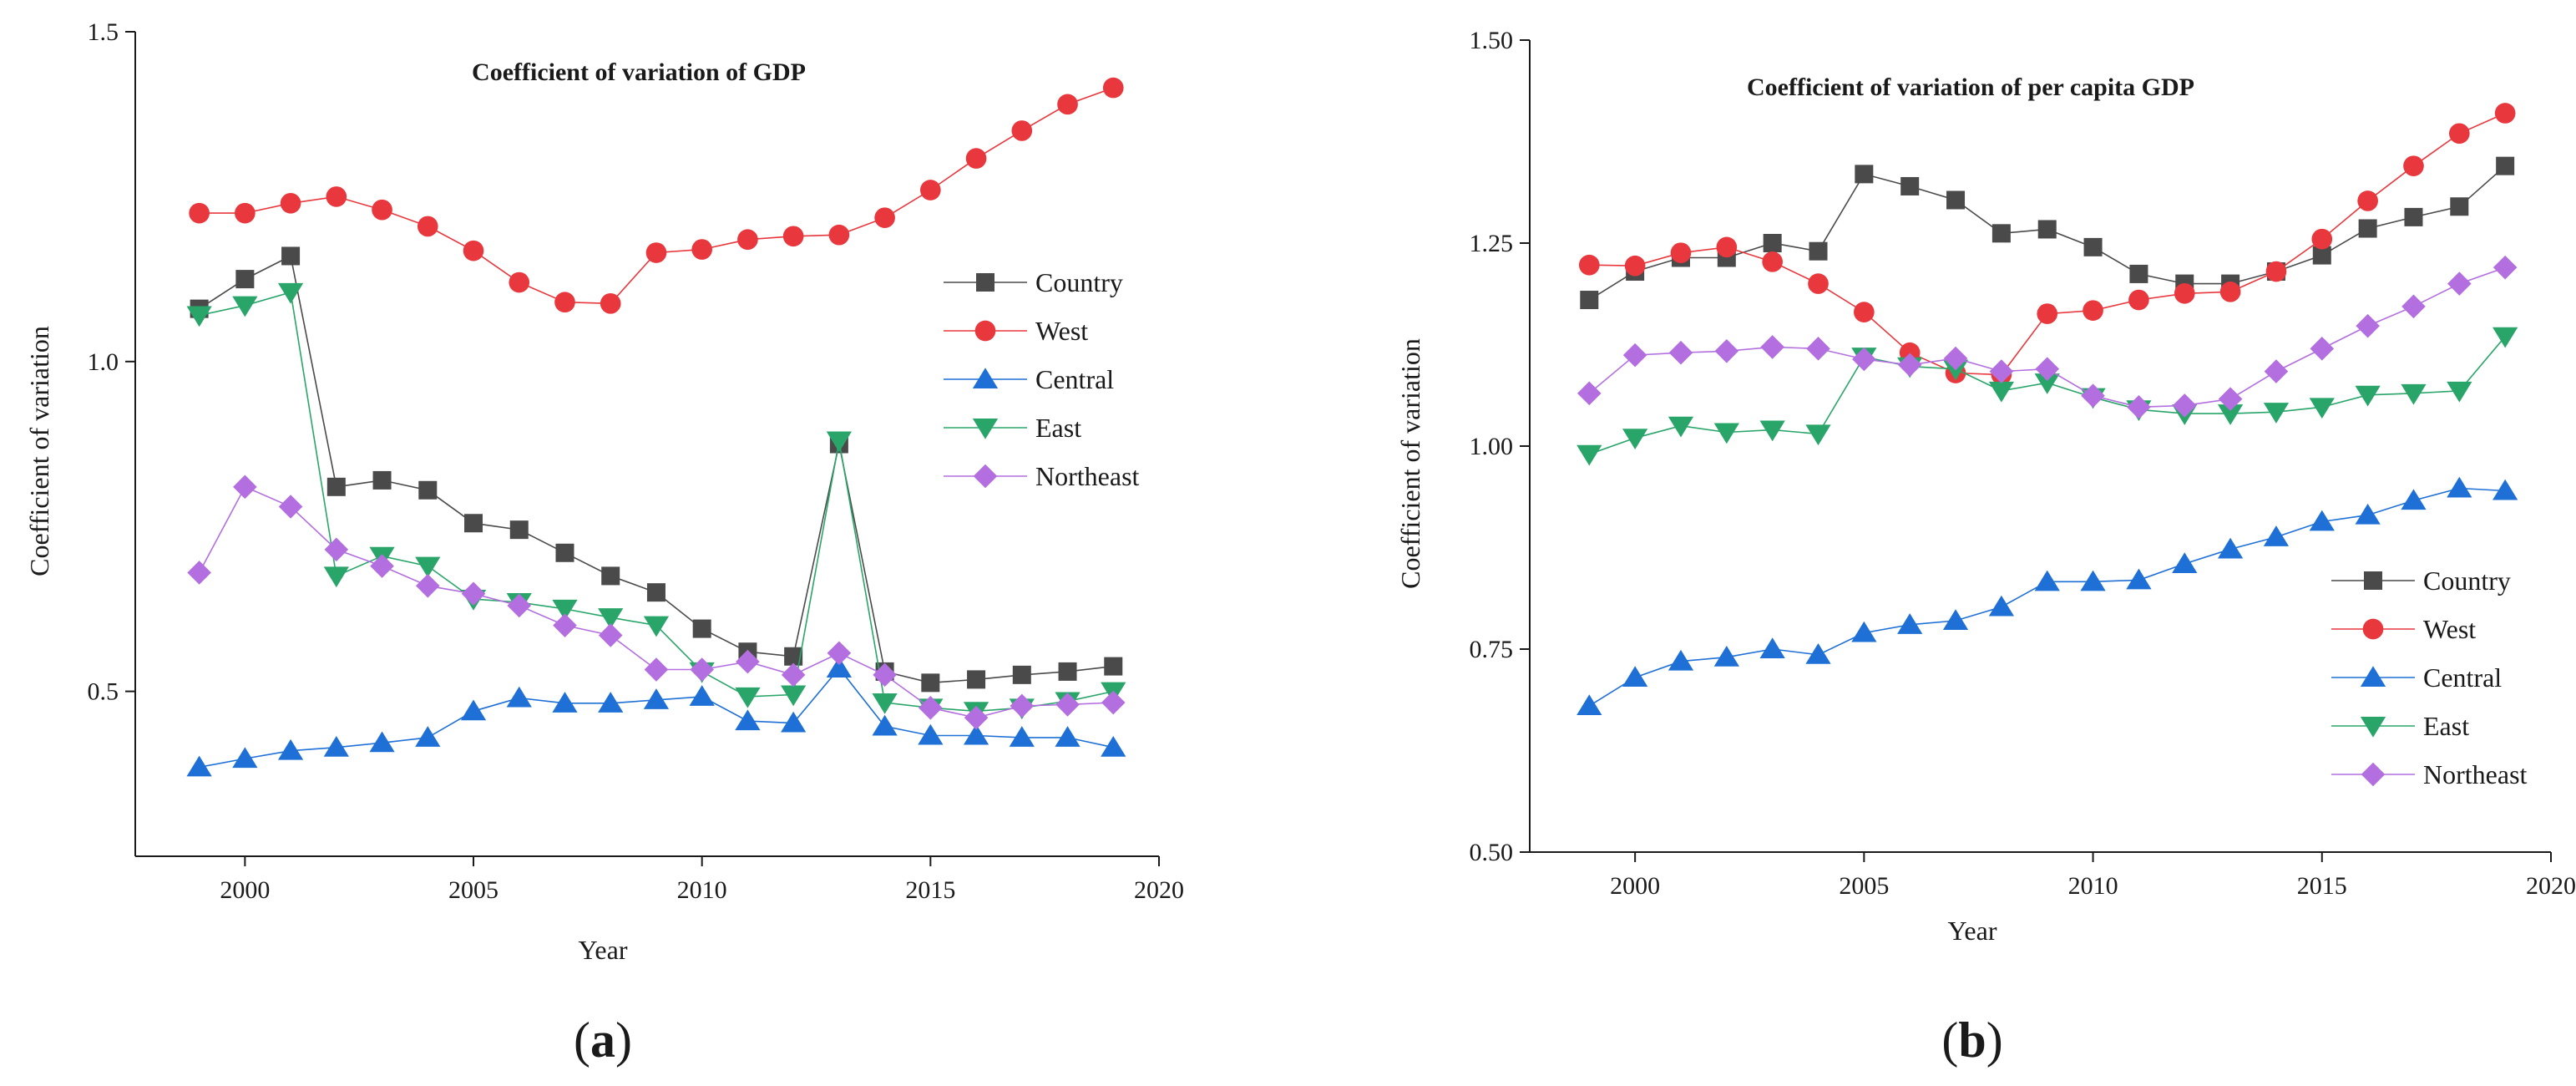 The width and height of the screenshot is (2576, 1086). What do you see at coordinates (2462, 677) in the screenshot?
I see `chart-b-legend-label-central: Central` at bounding box center [2462, 677].